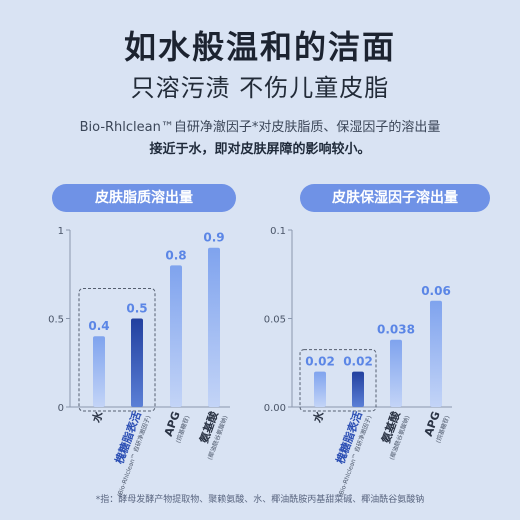 This screenshot has height=520, width=520. Describe the element at coordinates (136, 309) in the screenshot. I see `lipid-data-label: 0.5` at that location.